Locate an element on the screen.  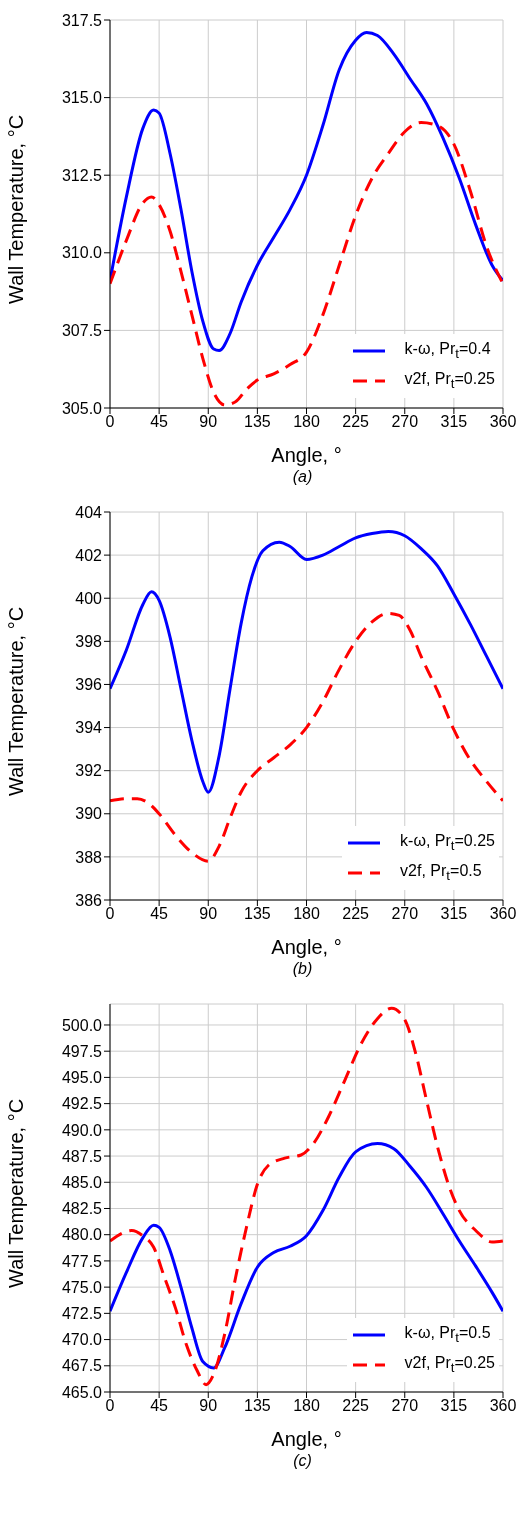
y-tick-label: 310.0 is located at coordinates (82, 253).